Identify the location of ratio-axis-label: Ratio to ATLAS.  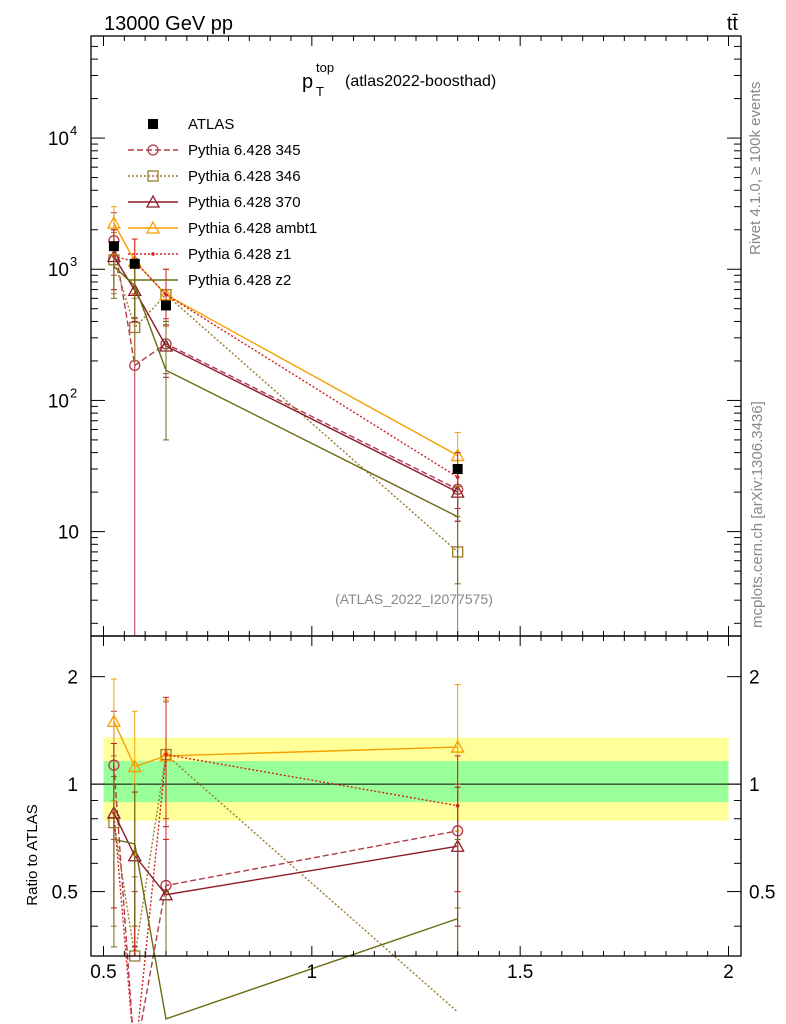
(32, 854).